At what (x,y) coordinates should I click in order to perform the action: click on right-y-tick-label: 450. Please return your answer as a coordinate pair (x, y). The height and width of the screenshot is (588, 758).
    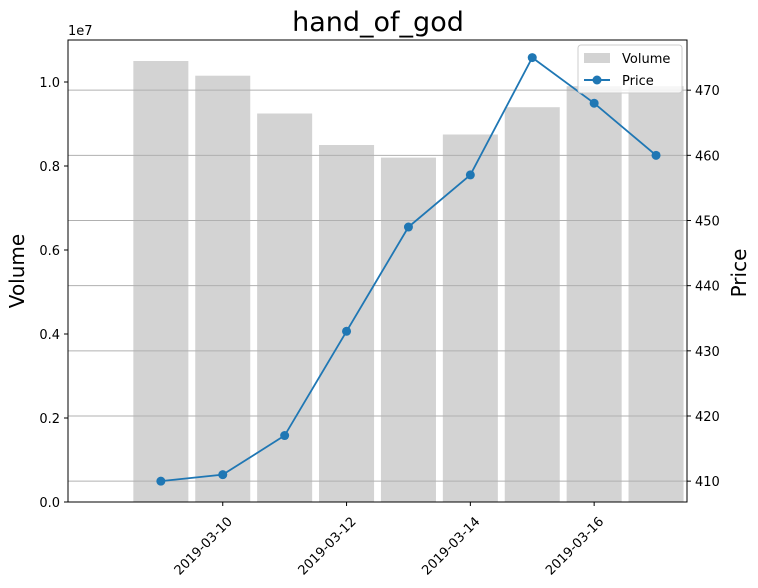
    Looking at the image, I should click on (707, 221).